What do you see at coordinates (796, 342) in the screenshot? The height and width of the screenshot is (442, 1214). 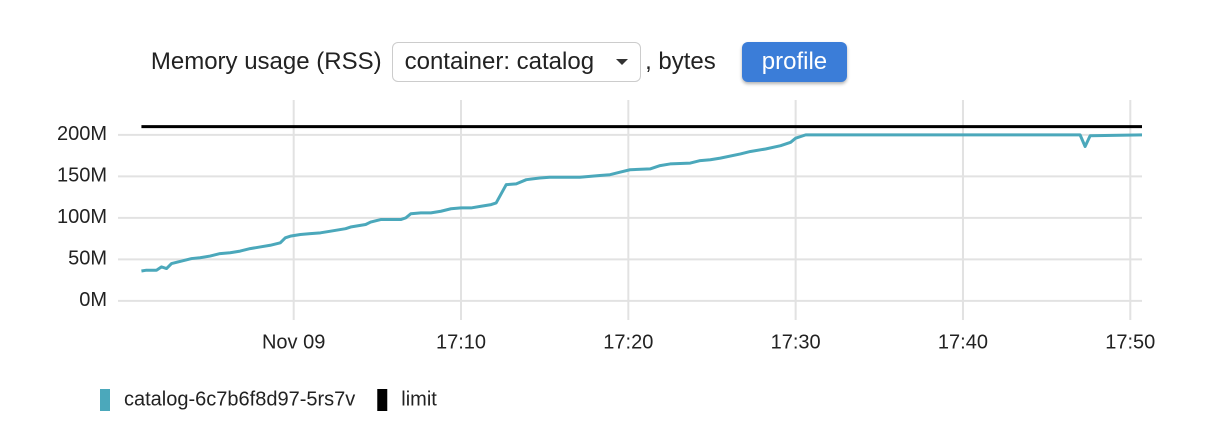 I see `x-tick-label: 17:30` at bounding box center [796, 342].